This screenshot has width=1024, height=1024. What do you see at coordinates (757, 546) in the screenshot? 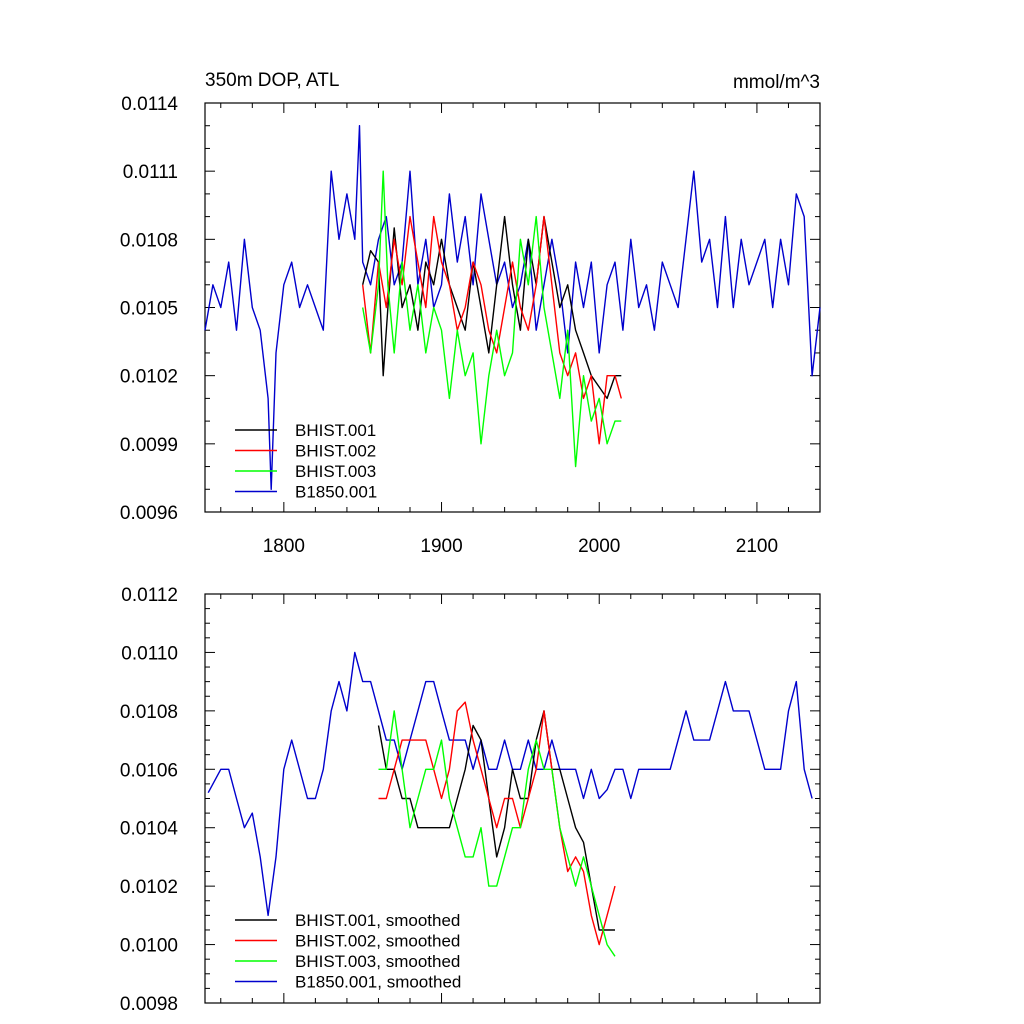
I see `x-tick-label: 2100` at bounding box center [757, 546].